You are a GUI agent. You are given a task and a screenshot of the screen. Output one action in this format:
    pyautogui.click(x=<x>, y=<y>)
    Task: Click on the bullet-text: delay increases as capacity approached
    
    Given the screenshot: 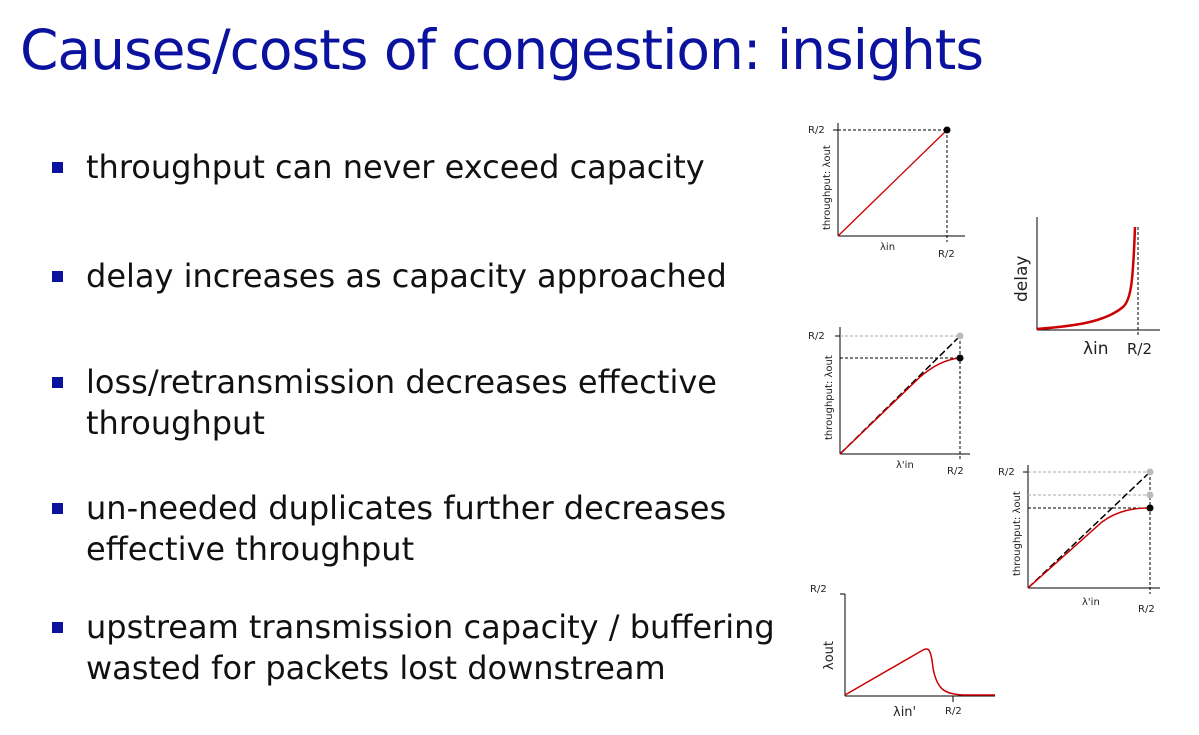 What is the action you would take?
    pyautogui.click(x=406, y=276)
    